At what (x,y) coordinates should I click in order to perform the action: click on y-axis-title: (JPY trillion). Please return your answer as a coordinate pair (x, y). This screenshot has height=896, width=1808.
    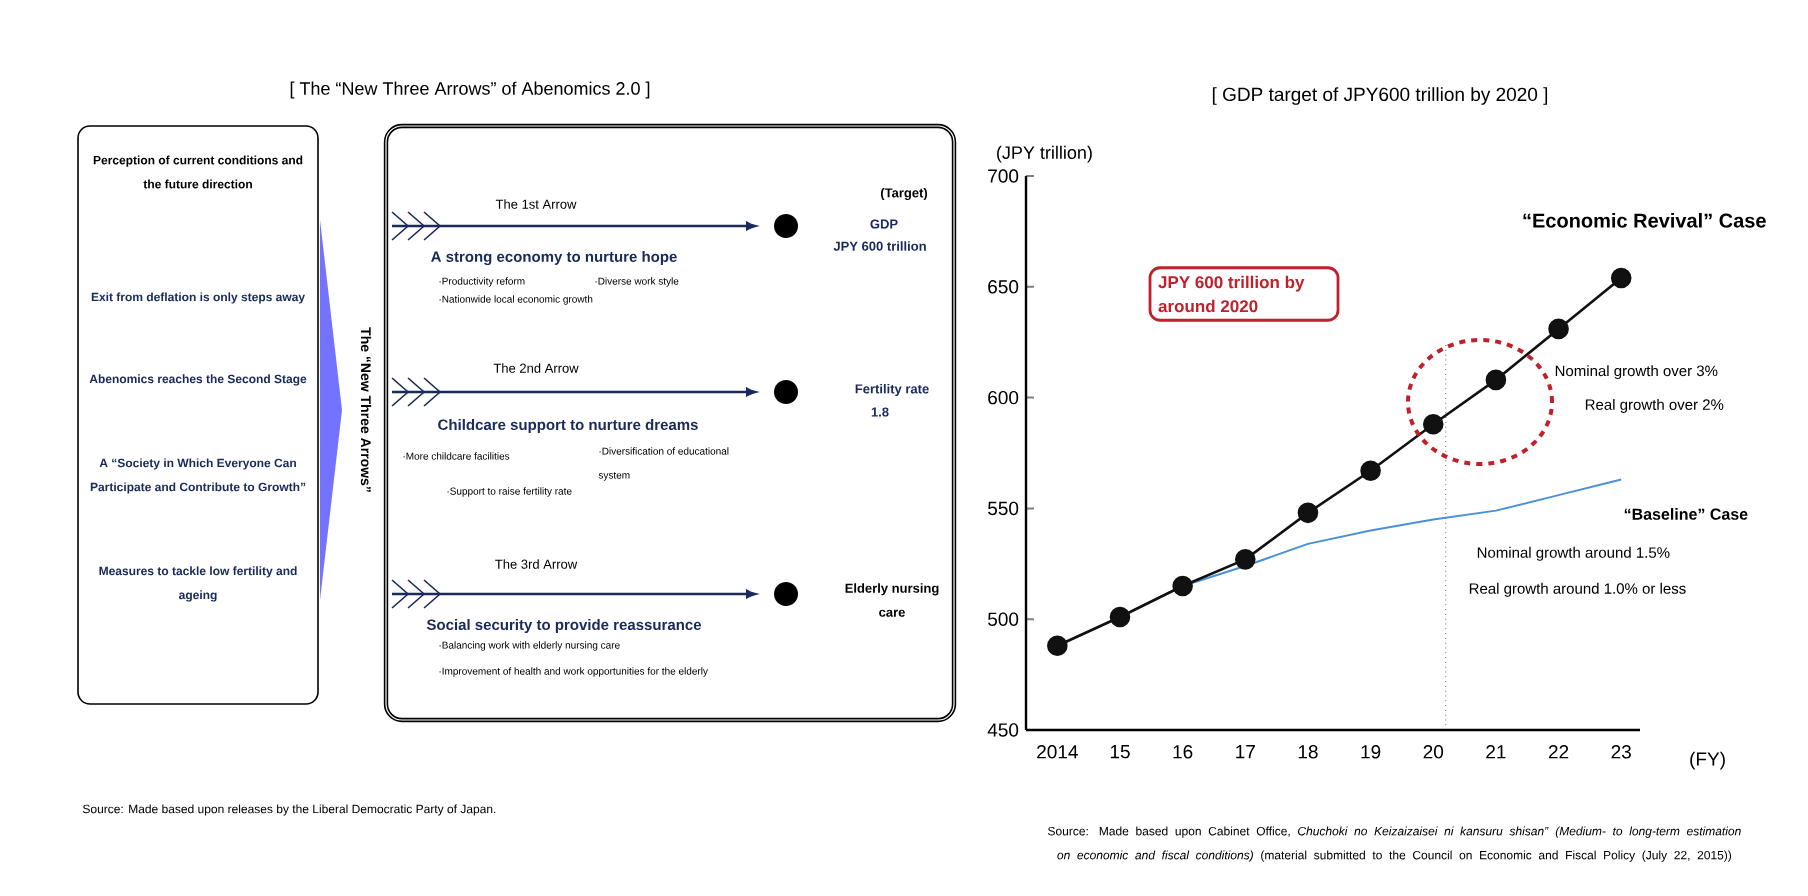
    Looking at the image, I should click on (1044, 154).